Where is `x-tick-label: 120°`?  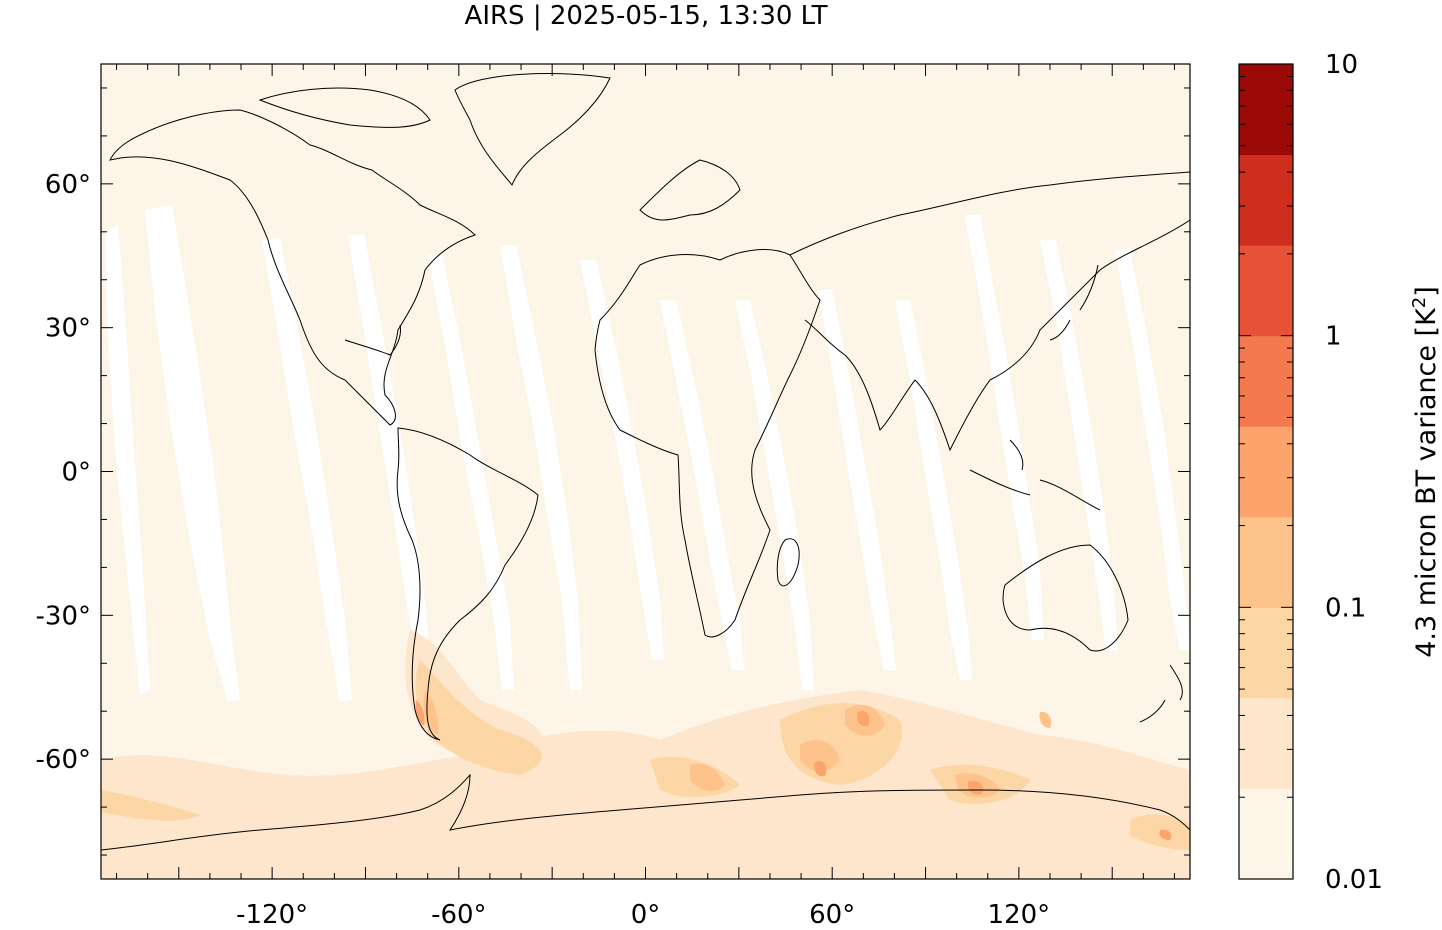
x-tick-label: 120° is located at coordinates (1019, 915).